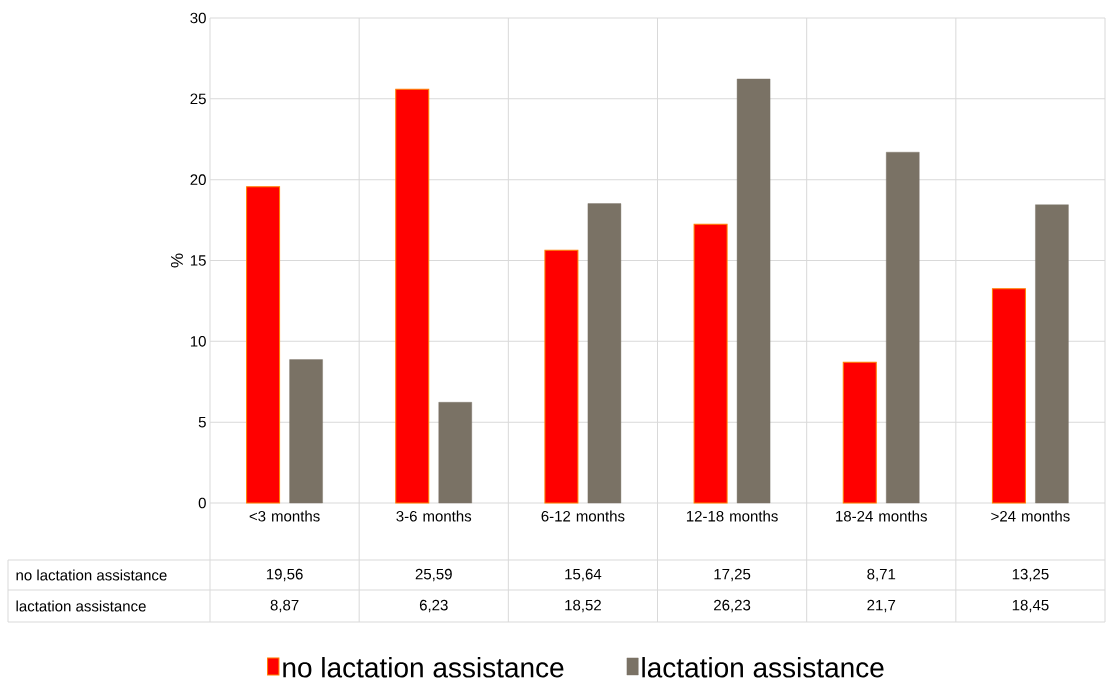 The height and width of the screenshot is (688, 1108). I want to click on data-label: 21,7, so click(881, 606).